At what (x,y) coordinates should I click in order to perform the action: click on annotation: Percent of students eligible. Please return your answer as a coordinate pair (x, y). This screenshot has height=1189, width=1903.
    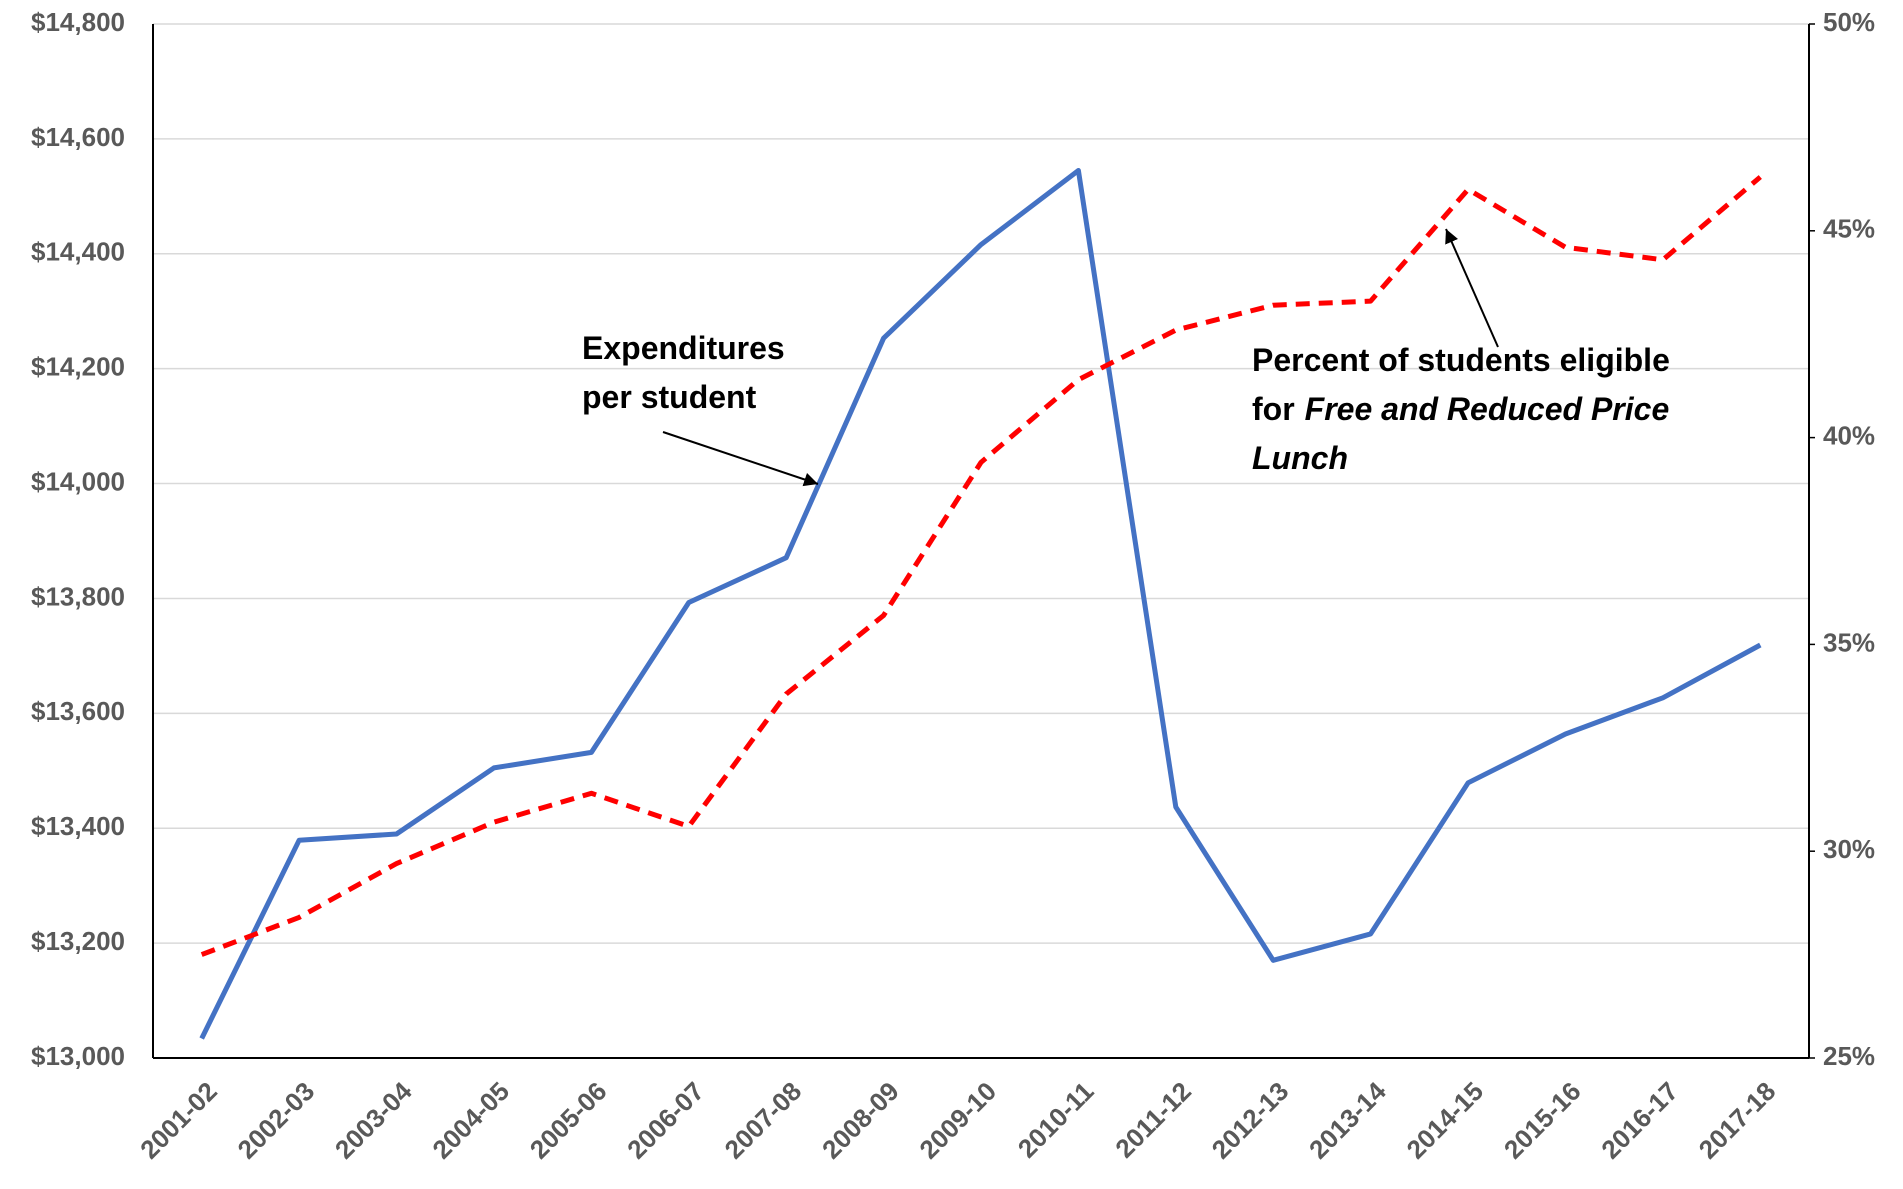
    Looking at the image, I should click on (1461, 360).